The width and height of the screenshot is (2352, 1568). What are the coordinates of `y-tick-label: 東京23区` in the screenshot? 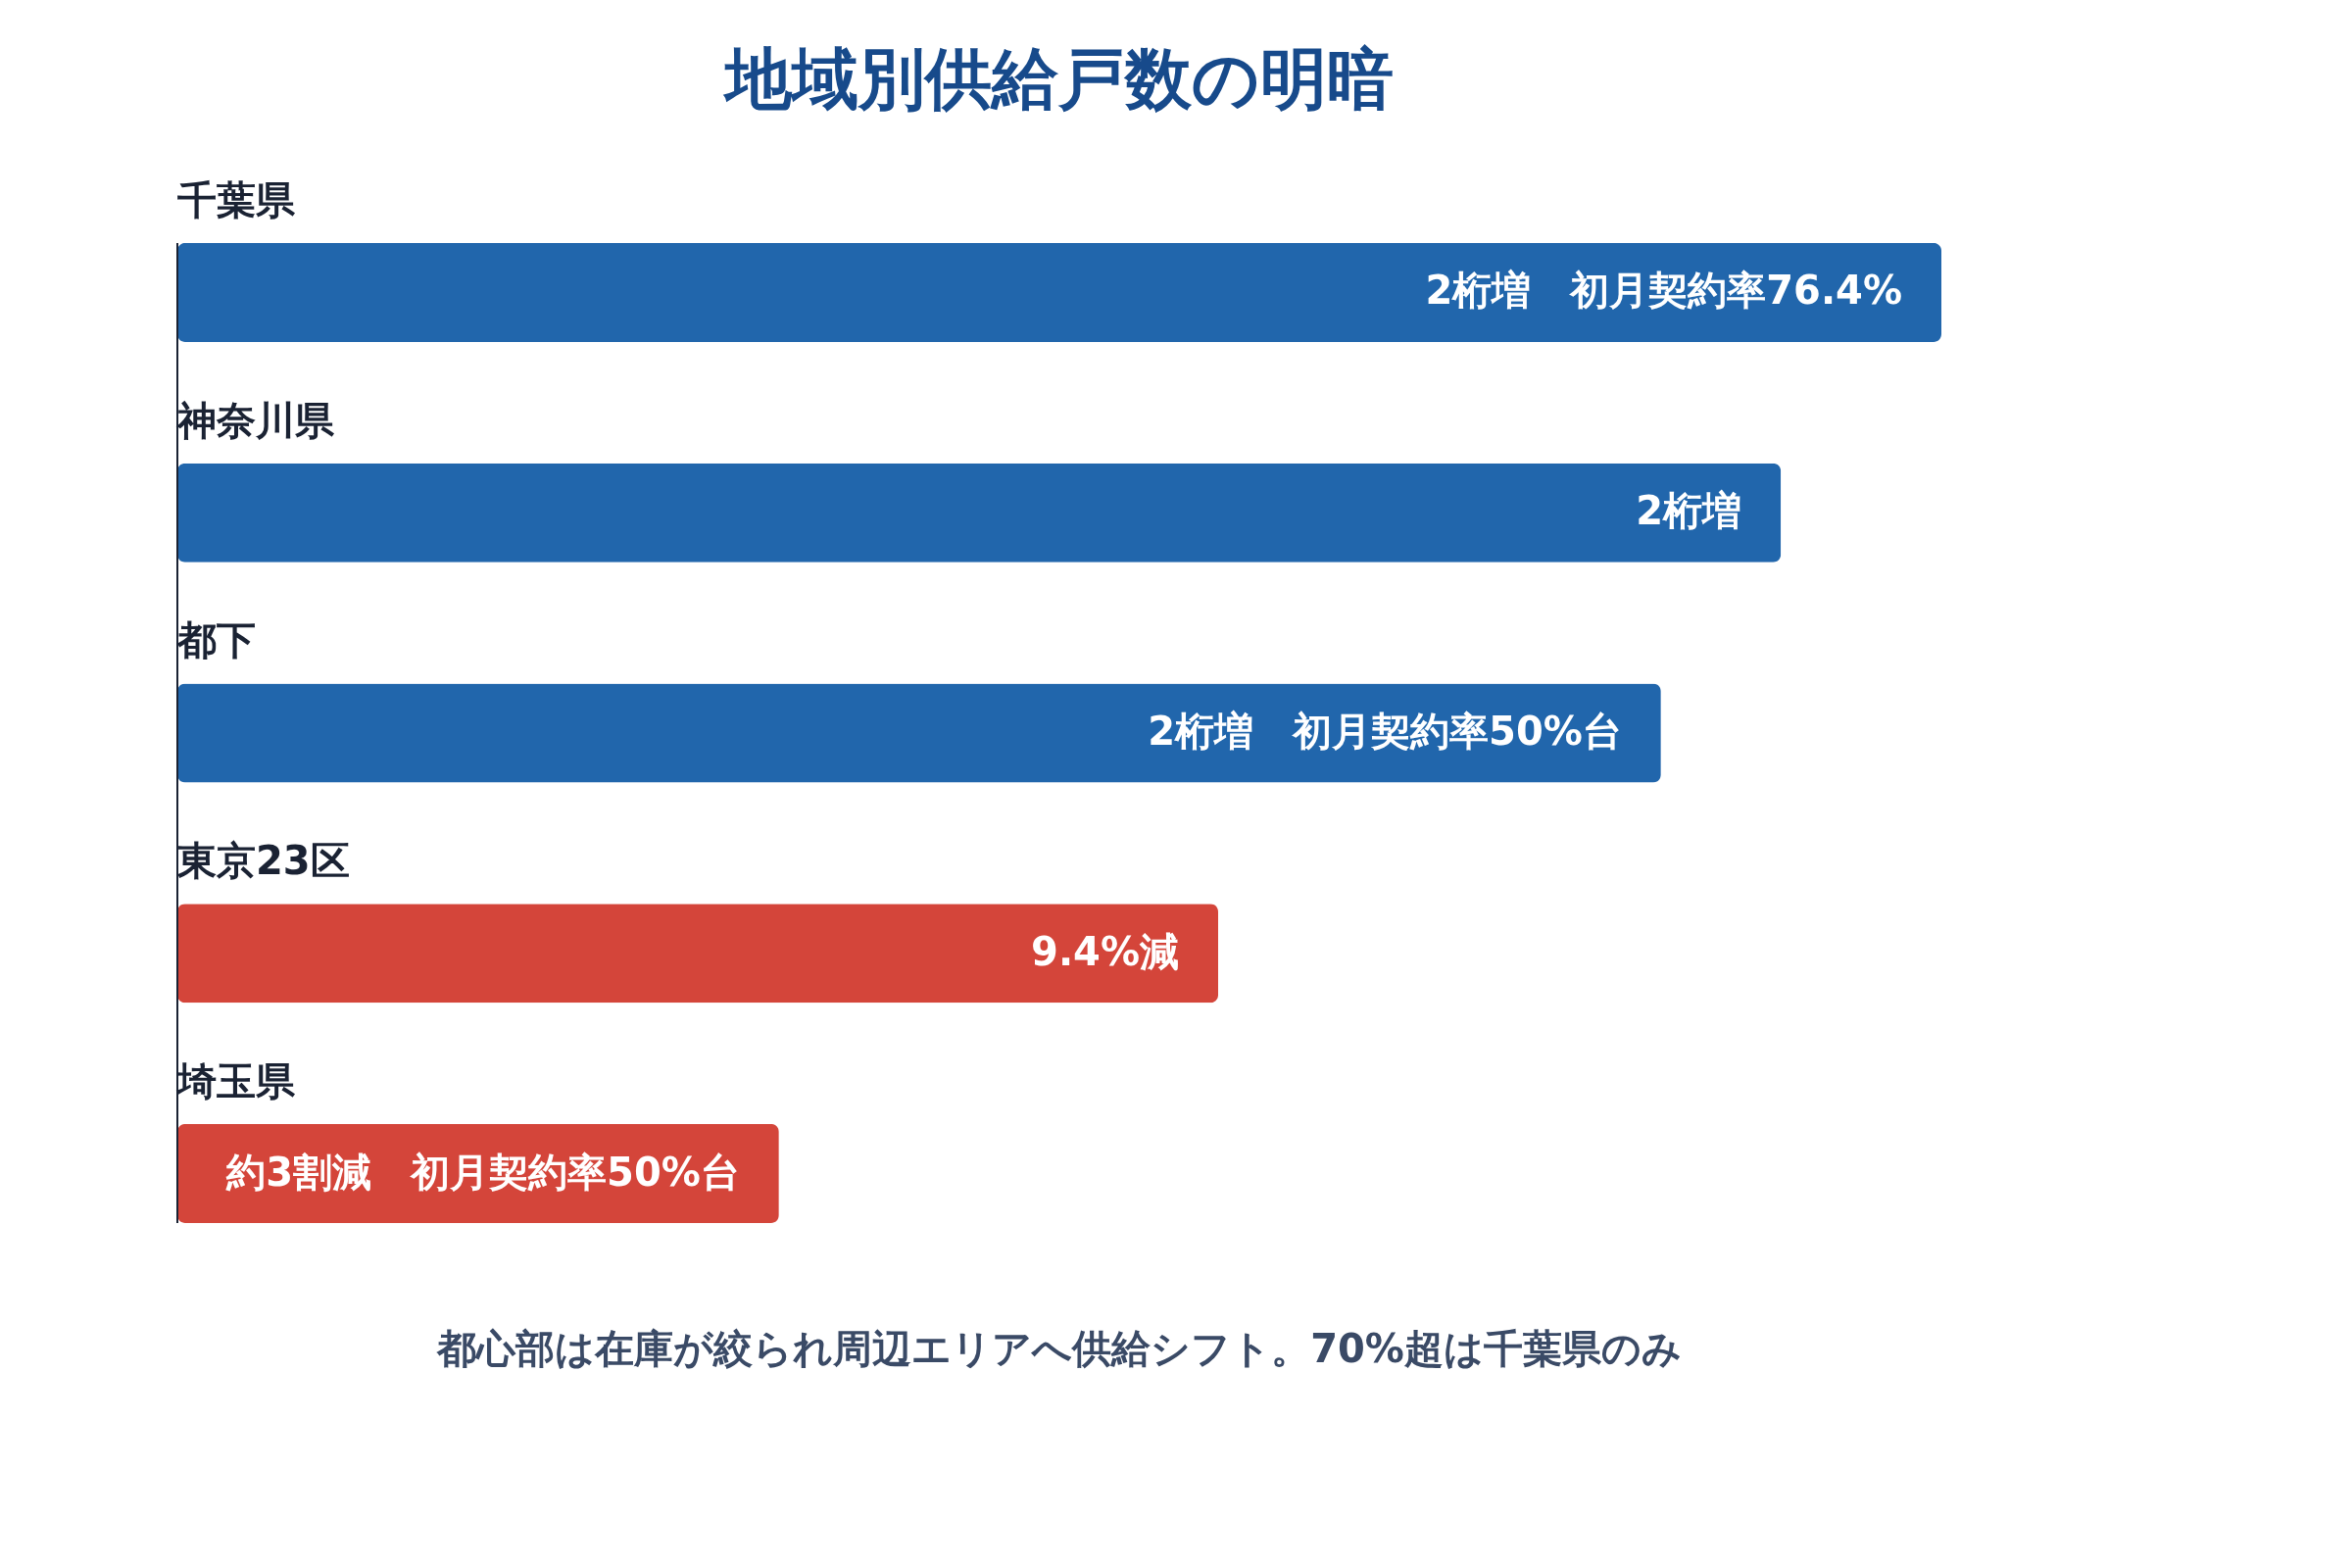 It's located at (263, 861).